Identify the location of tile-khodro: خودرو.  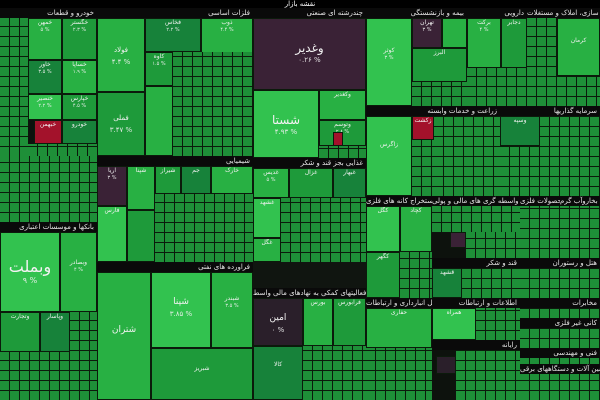
(79, 132).